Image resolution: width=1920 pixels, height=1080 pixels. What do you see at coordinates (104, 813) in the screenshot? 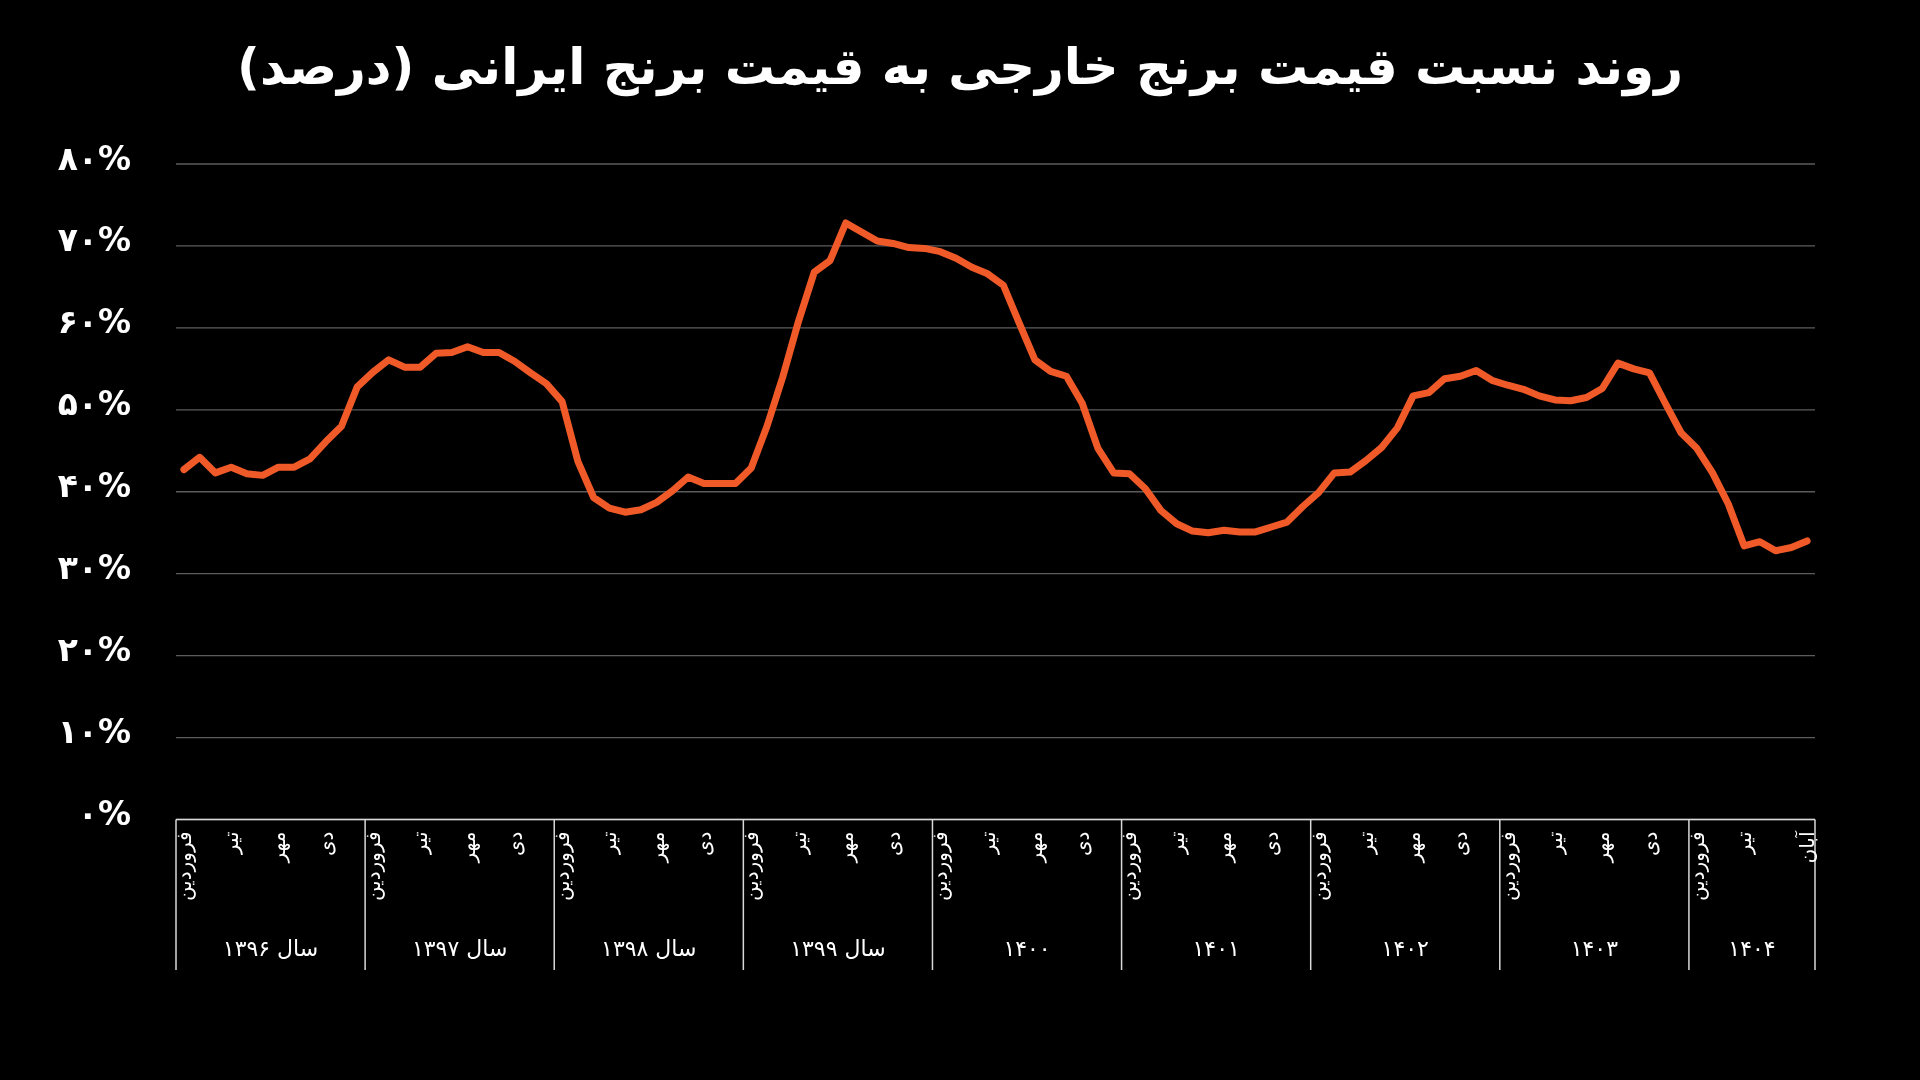
I see `y-tick-label: ۰%` at bounding box center [104, 813].